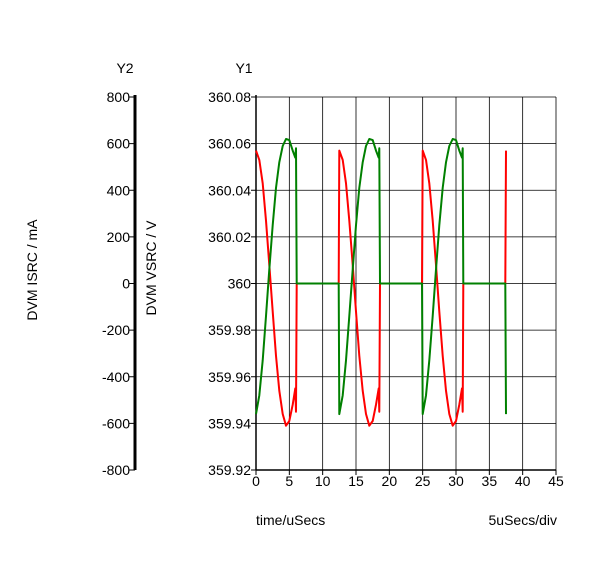  What do you see at coordinates (32, 270) in the screenshot?
I see `y2-axis-title: DVM ISRC / mA` at bounding box center [32, 270].